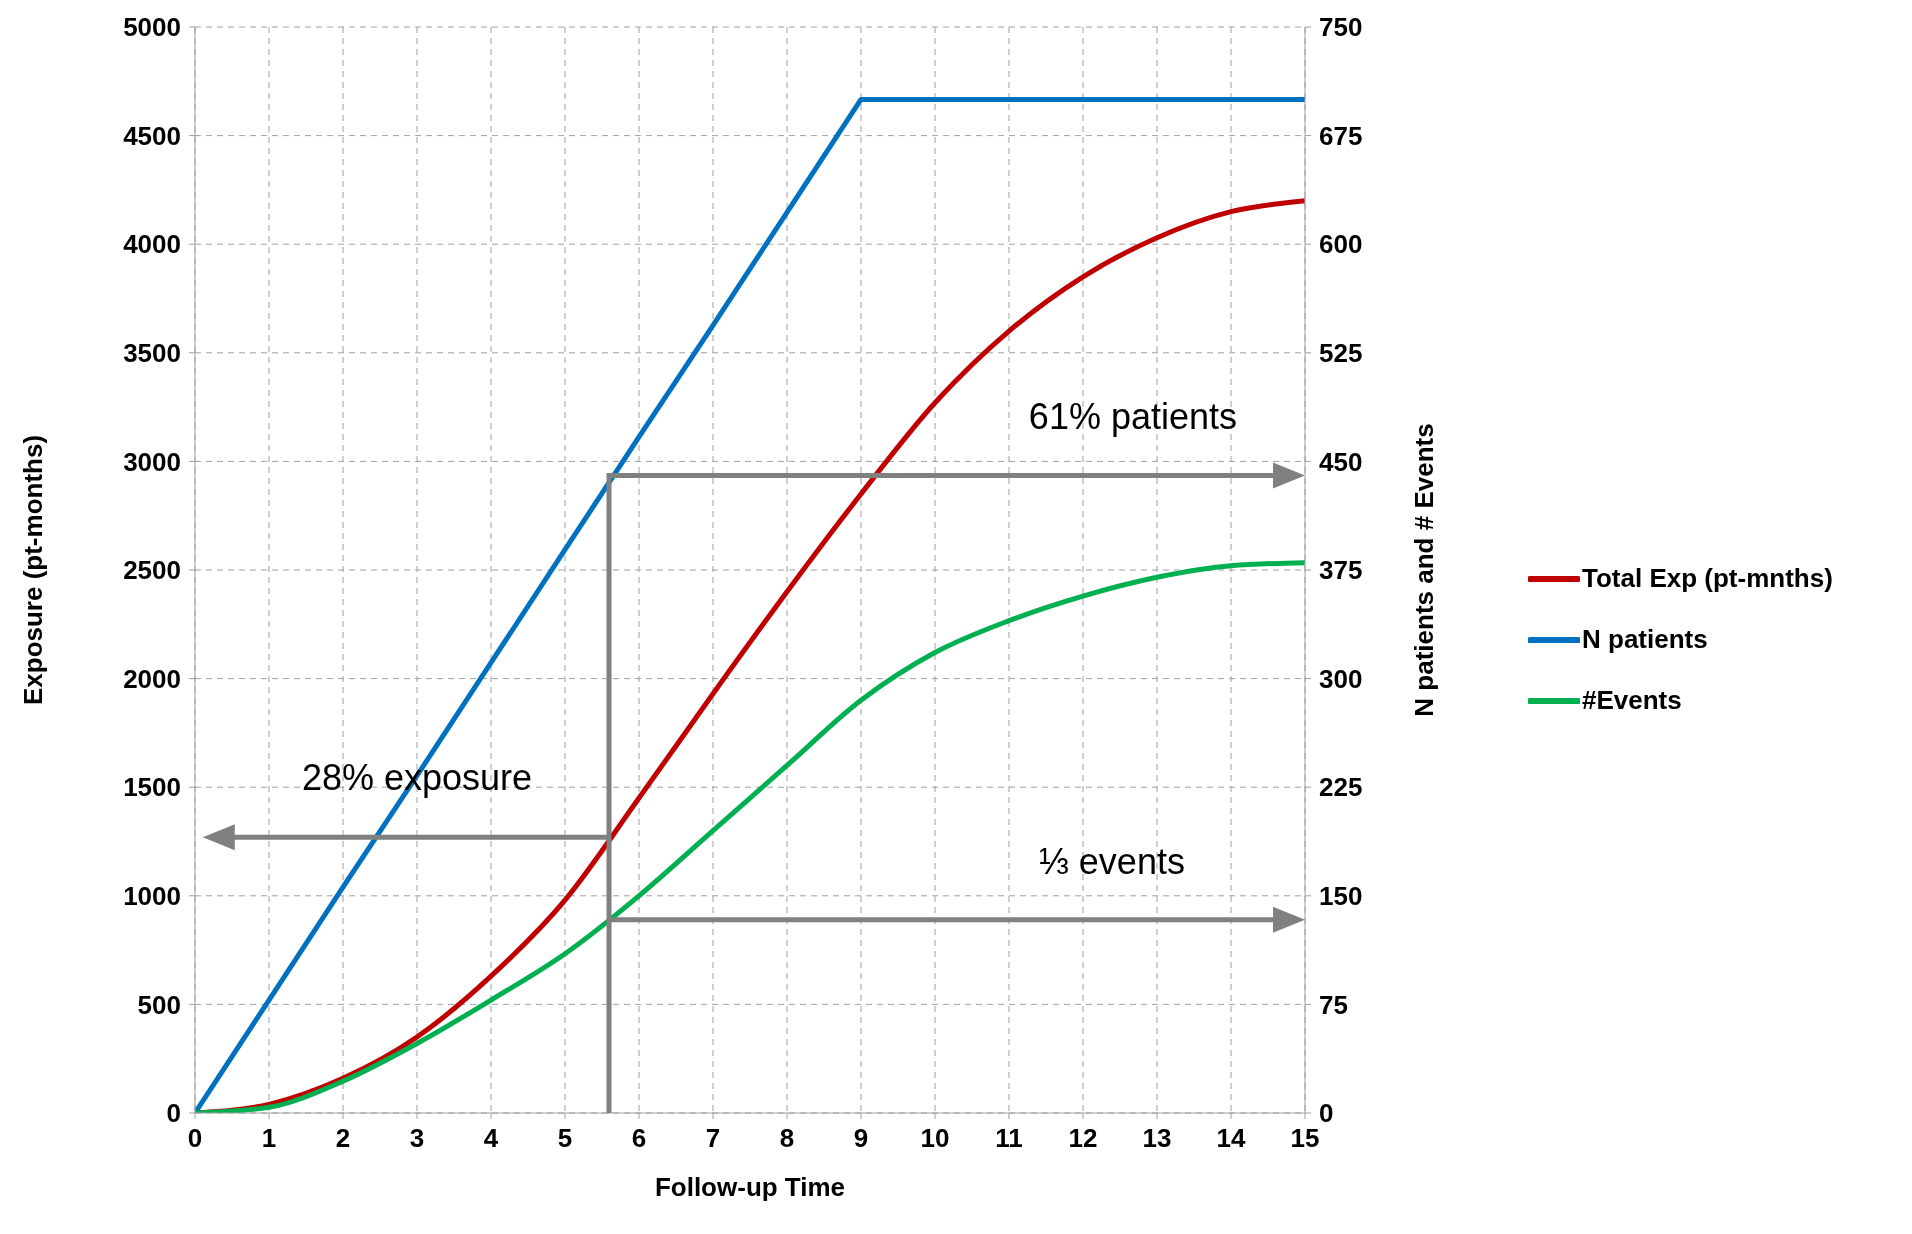 The height and width of the screenshot is (1234, 1912). What do you see at coordinates (750, 1187) in the screenshot?
I see `x-axis-title: Follow-up Time` at bounding box center [750, 1187].